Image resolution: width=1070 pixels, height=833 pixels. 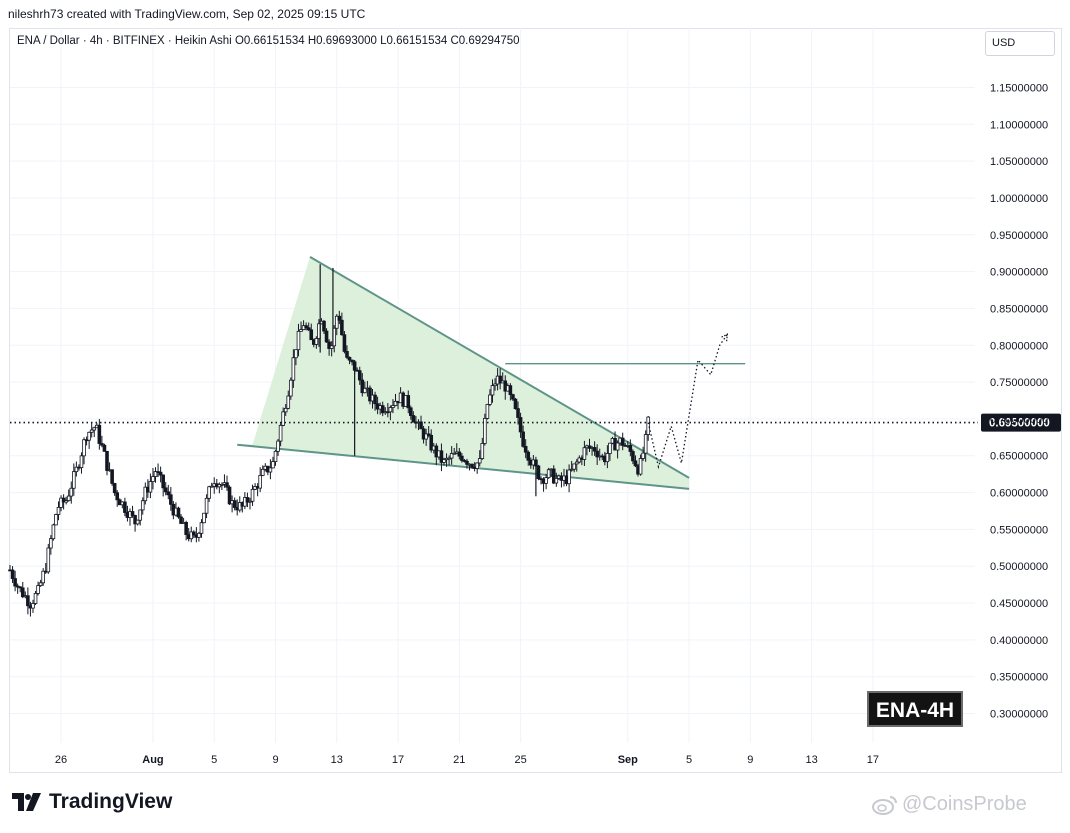 What do you see at coordinates (1020, 43) in the screenshot?
I see `currency-button: USD` at bounding box center [1020, 43].